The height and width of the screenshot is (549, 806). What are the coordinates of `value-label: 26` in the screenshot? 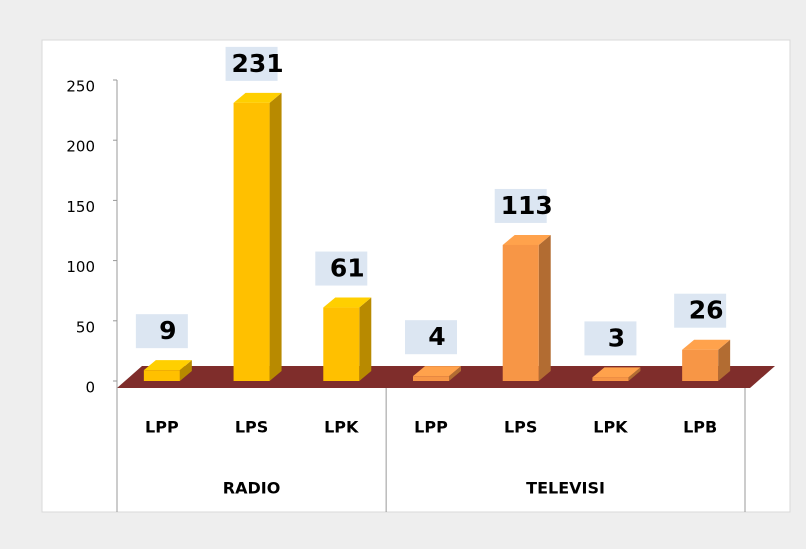 It's located at (706, 310).